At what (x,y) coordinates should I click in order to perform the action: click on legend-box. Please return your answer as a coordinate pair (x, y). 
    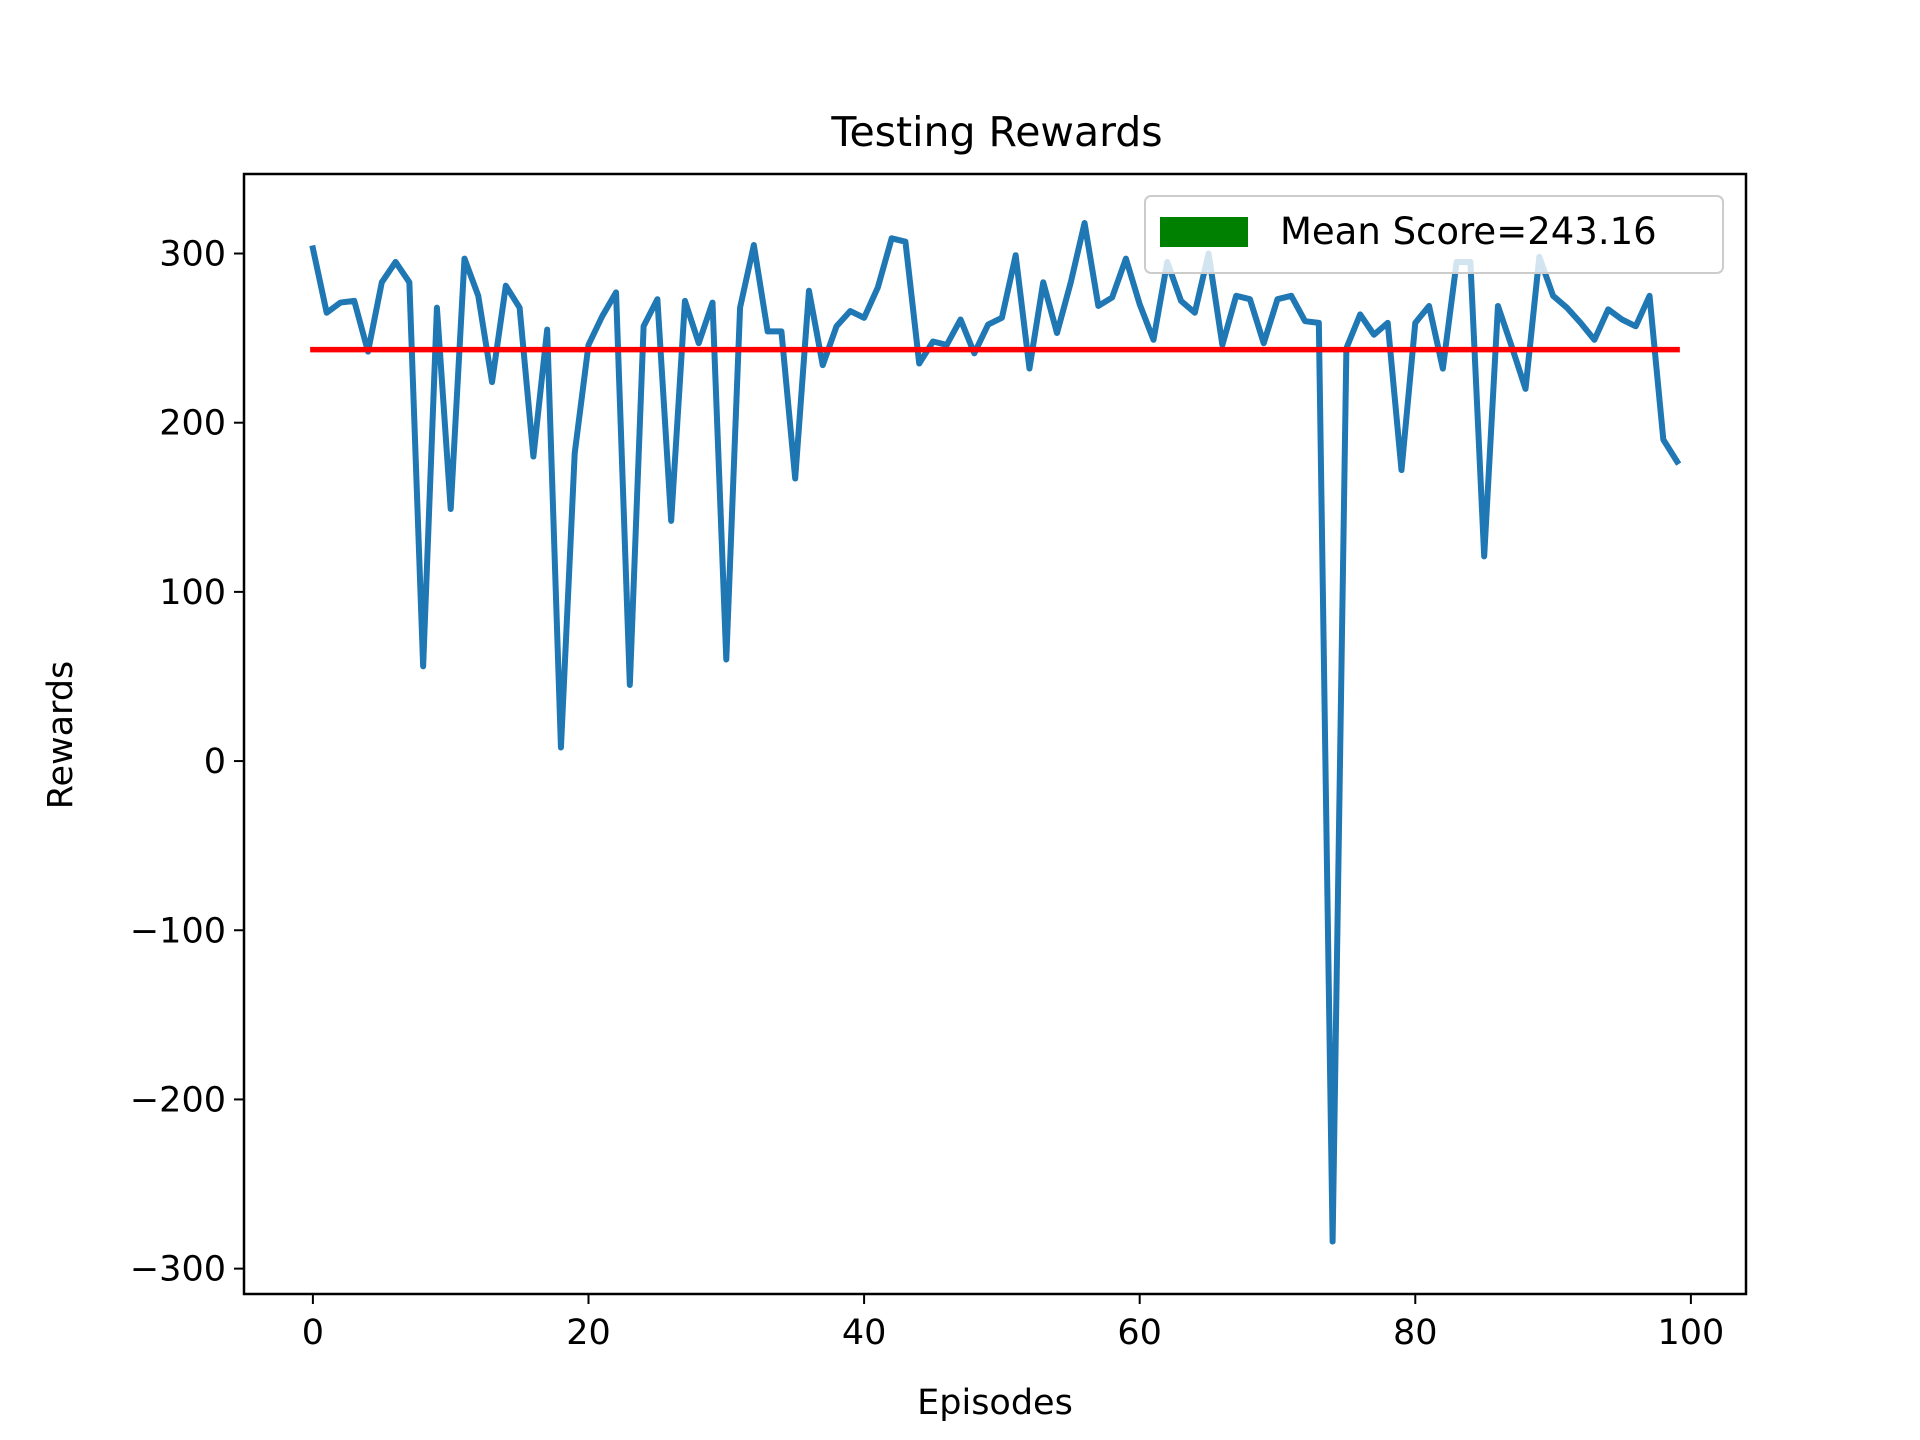
    Looking at the image, I should click on (1434, 234).